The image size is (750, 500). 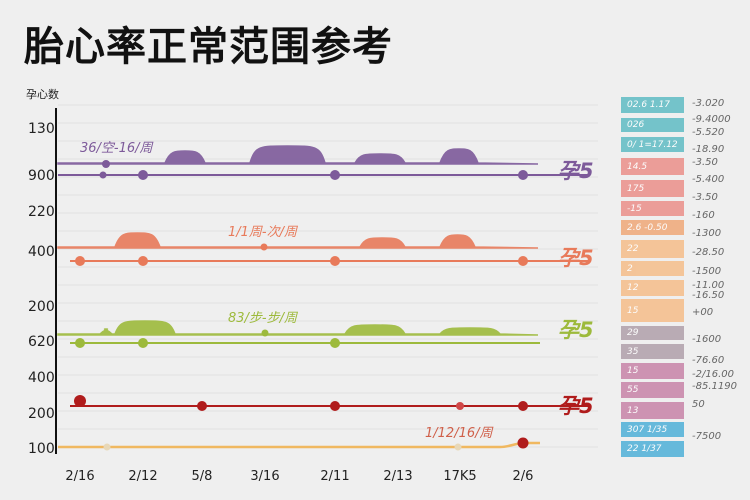 What do you see at coordinates (652, 333) in the screenshot?
I see `legend-item: 29` at bounding box center [652, 333].